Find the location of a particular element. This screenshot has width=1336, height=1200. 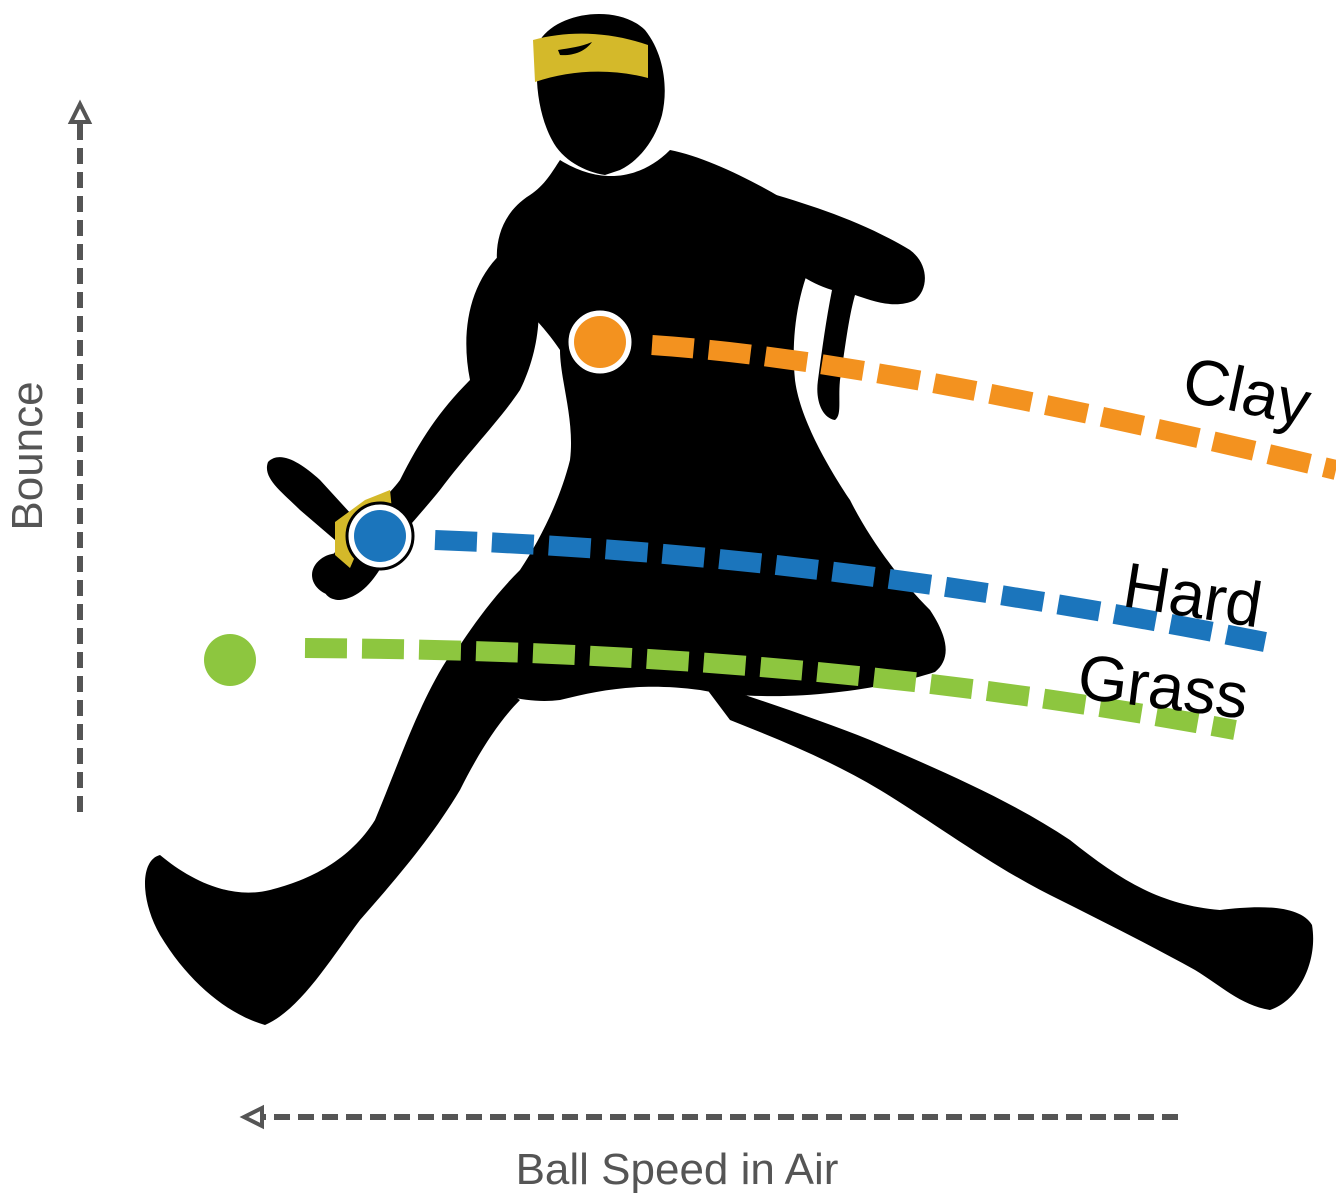

hard-trajectory is located at coordinates (850, 591).